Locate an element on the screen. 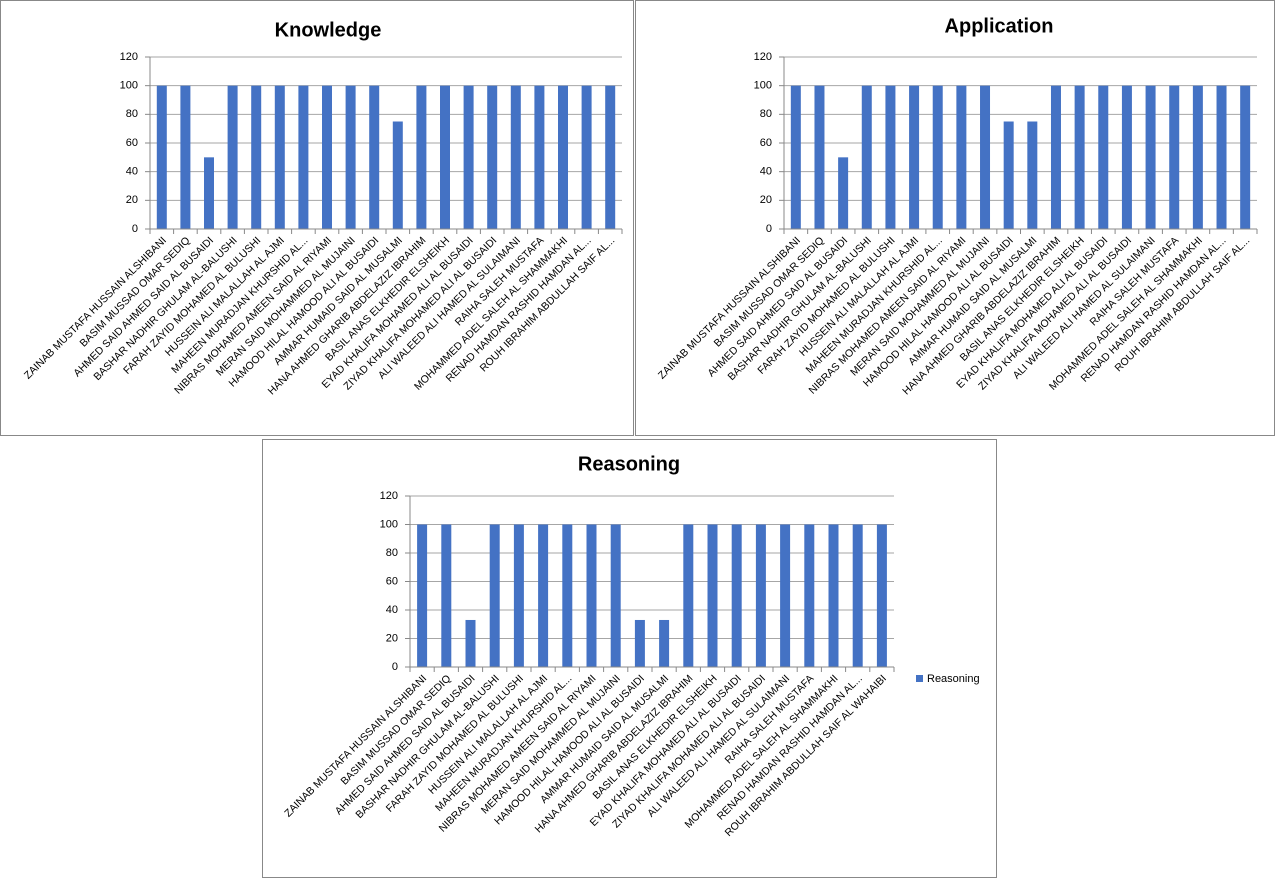 This screenshot has height=881, width=1276. chart-title: Application is located at coordinates (999, 26).